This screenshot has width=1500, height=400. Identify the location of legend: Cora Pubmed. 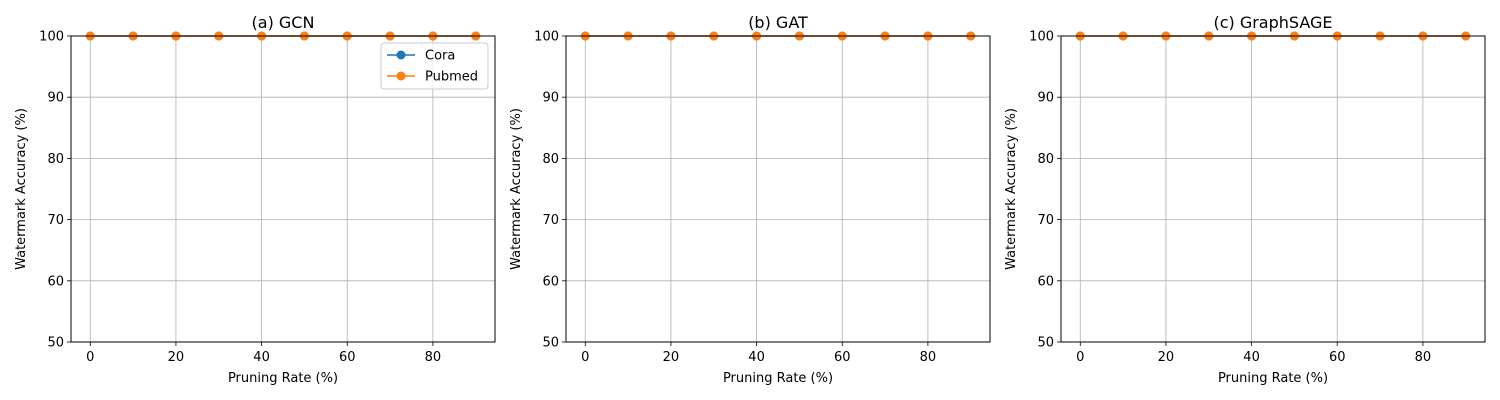
(434, 66).